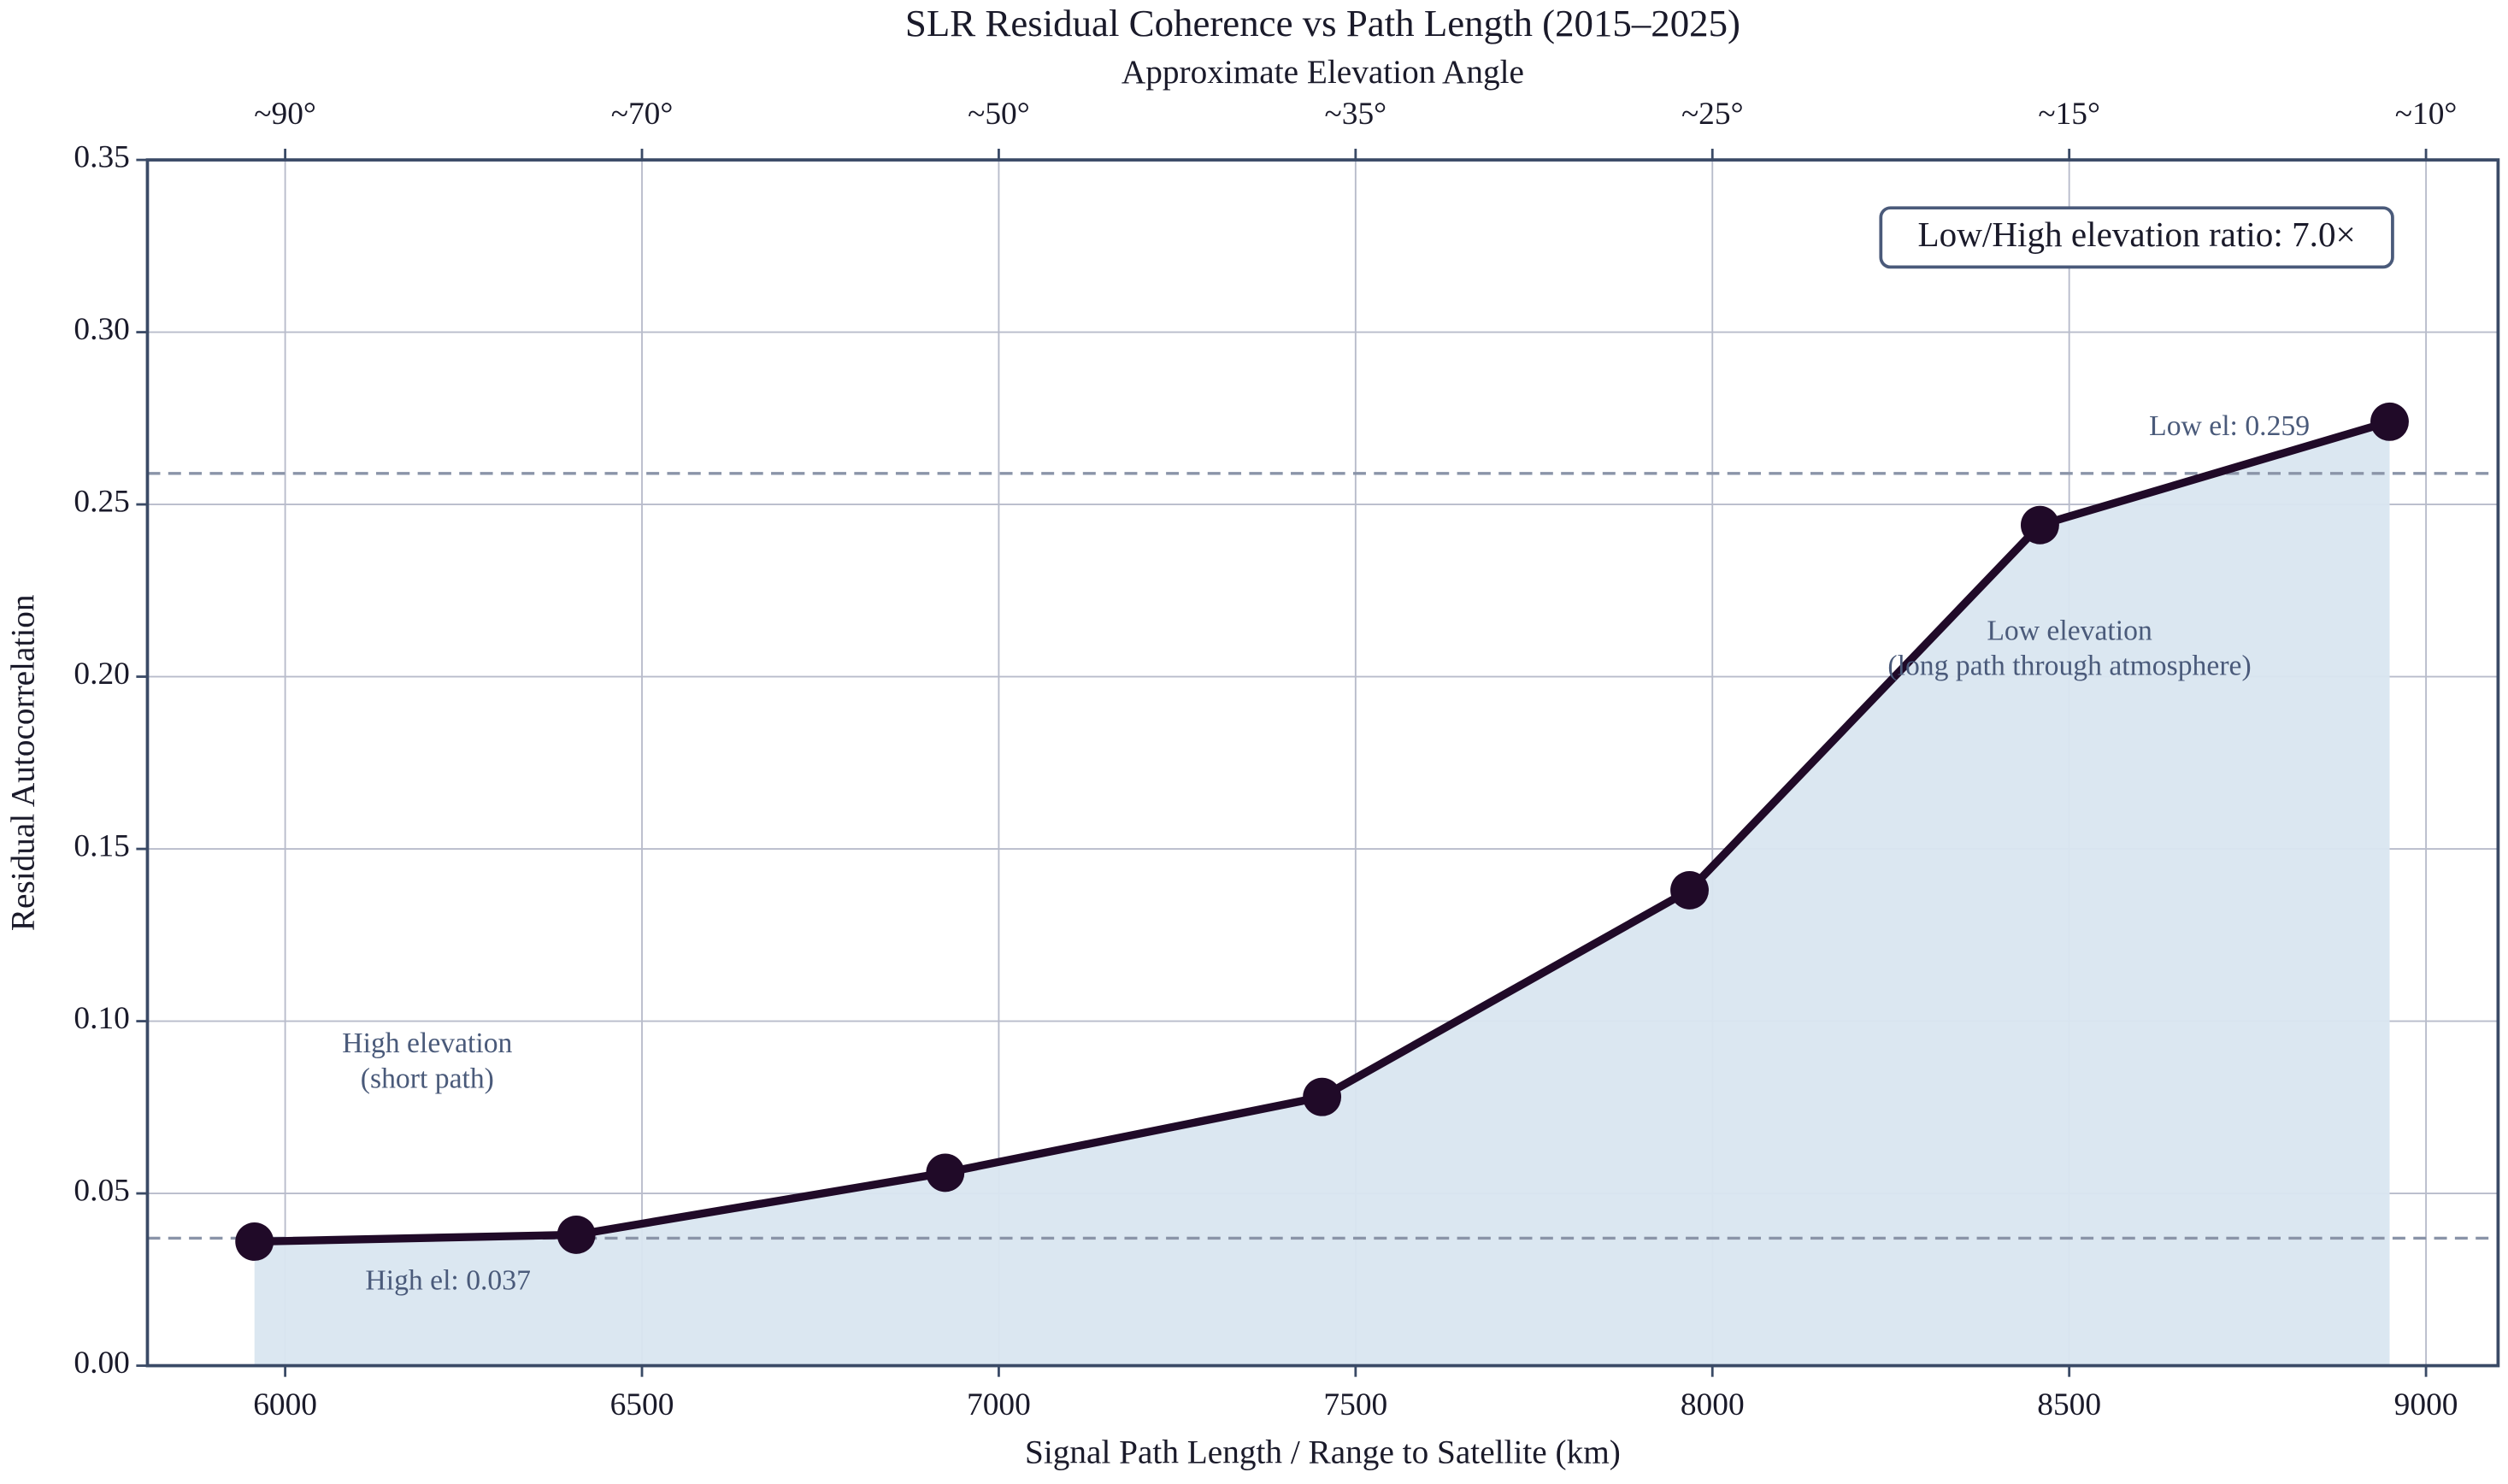  Describe the element at coordinates (999, 115) in the screenshot. I see `top-tick-label: ~50°` at that location.